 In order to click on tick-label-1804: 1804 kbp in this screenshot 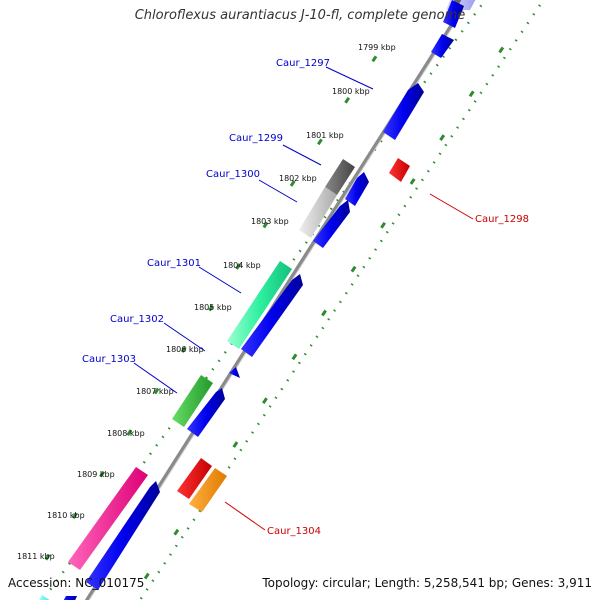, I will do `click(242, 265)`.